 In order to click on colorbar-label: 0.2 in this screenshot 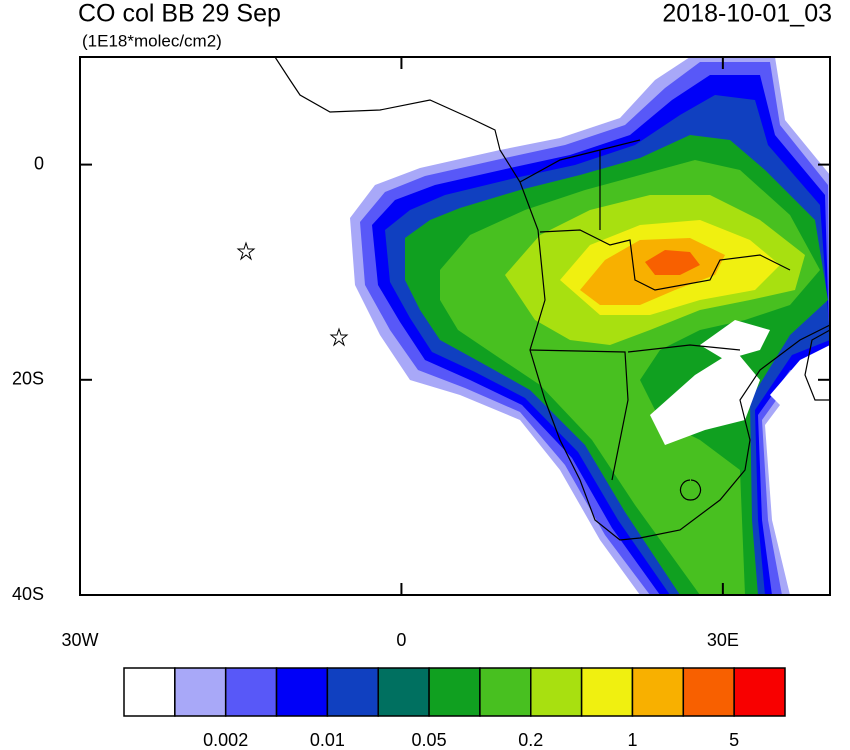, I will do `click(530, 740)`.